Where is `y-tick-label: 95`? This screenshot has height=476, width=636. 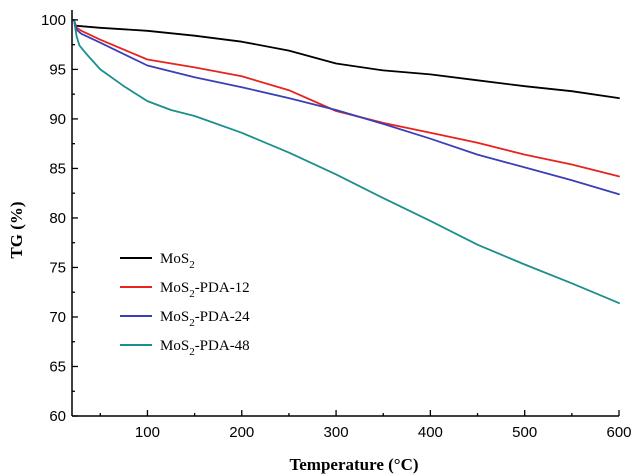
y-tick-label: 95 is located at coordinates (57, 69).